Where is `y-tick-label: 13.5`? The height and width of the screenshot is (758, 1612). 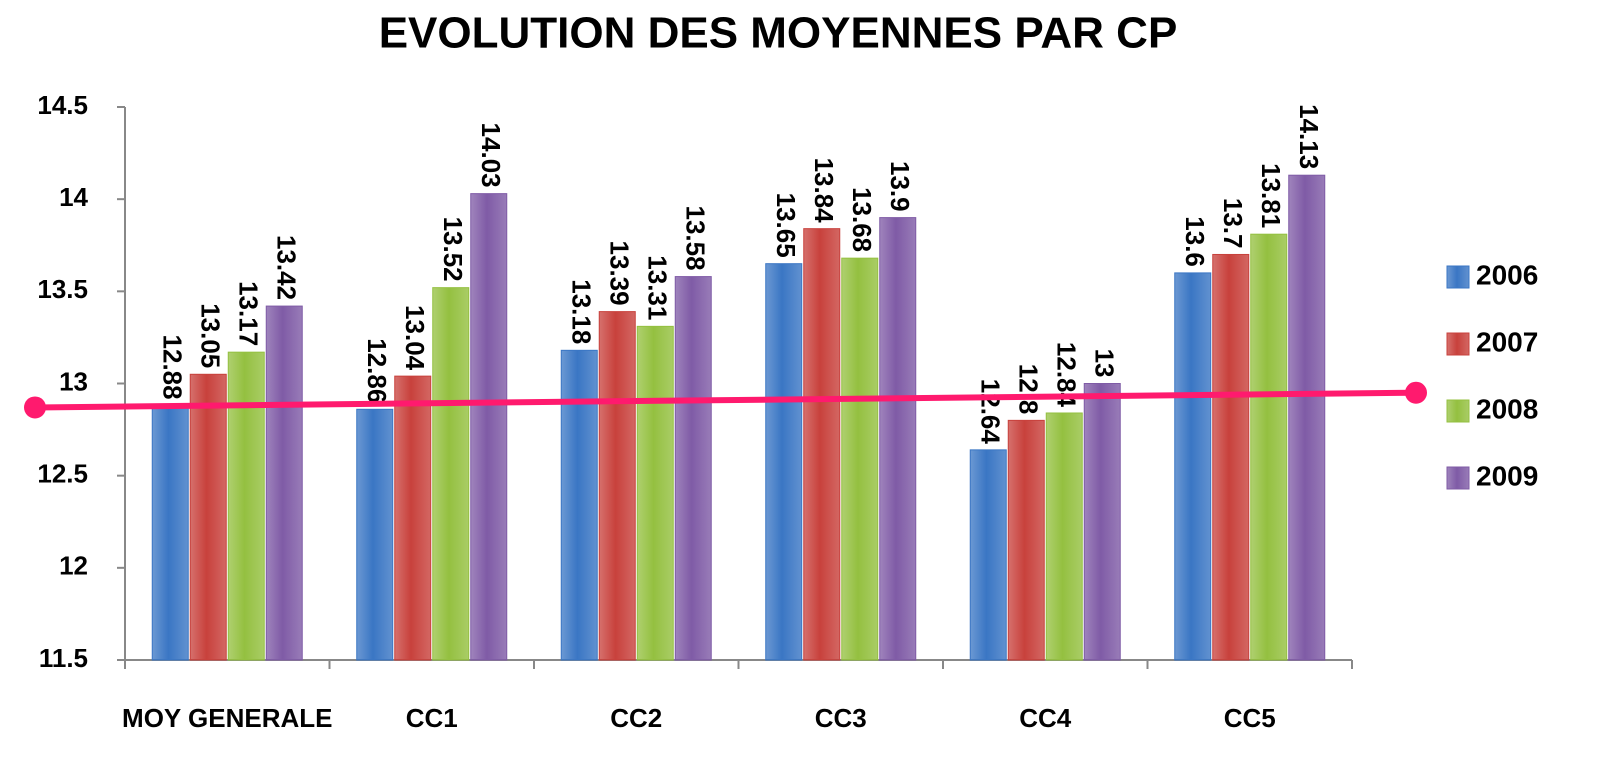 y-tick-label: 13.5 is located at coordinates (62, 289).